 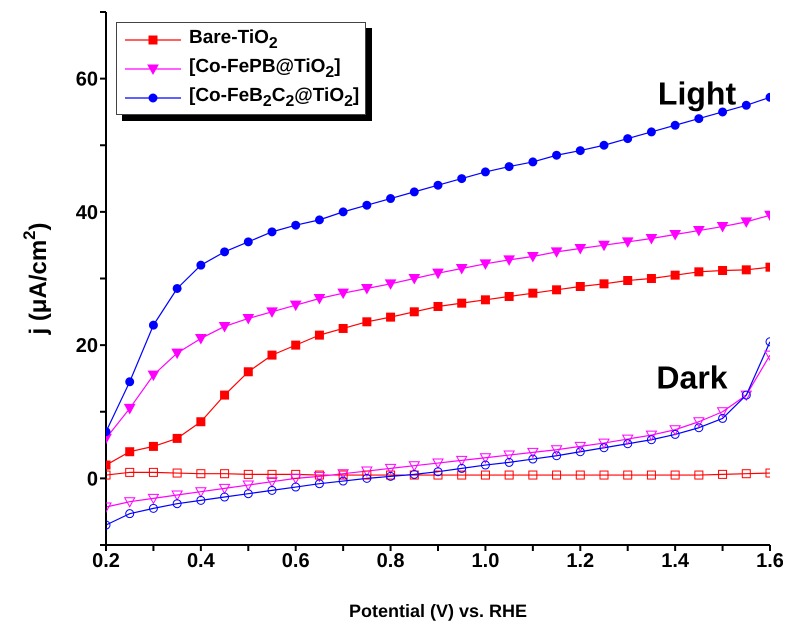 What do you see at coordinates (106, 561) in the screenshot?
I see `x-tick-label: 0.2` at bounding box center [106, 561].